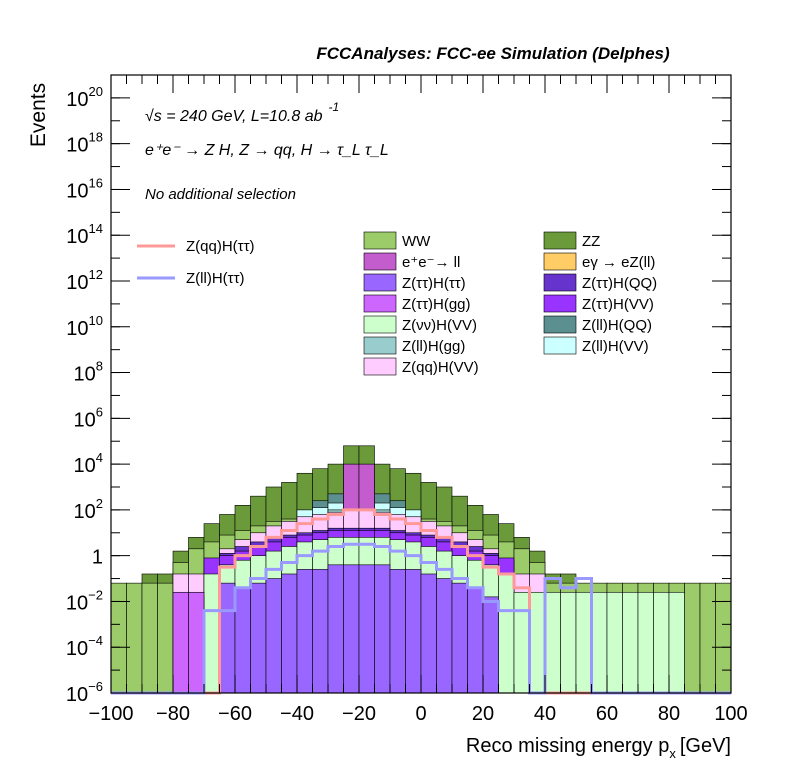 This screenshot has width=796, height=772. Describe the element at coordinates (591, 241) in the screenshot. I see `legend-label: ZZ` at that location.